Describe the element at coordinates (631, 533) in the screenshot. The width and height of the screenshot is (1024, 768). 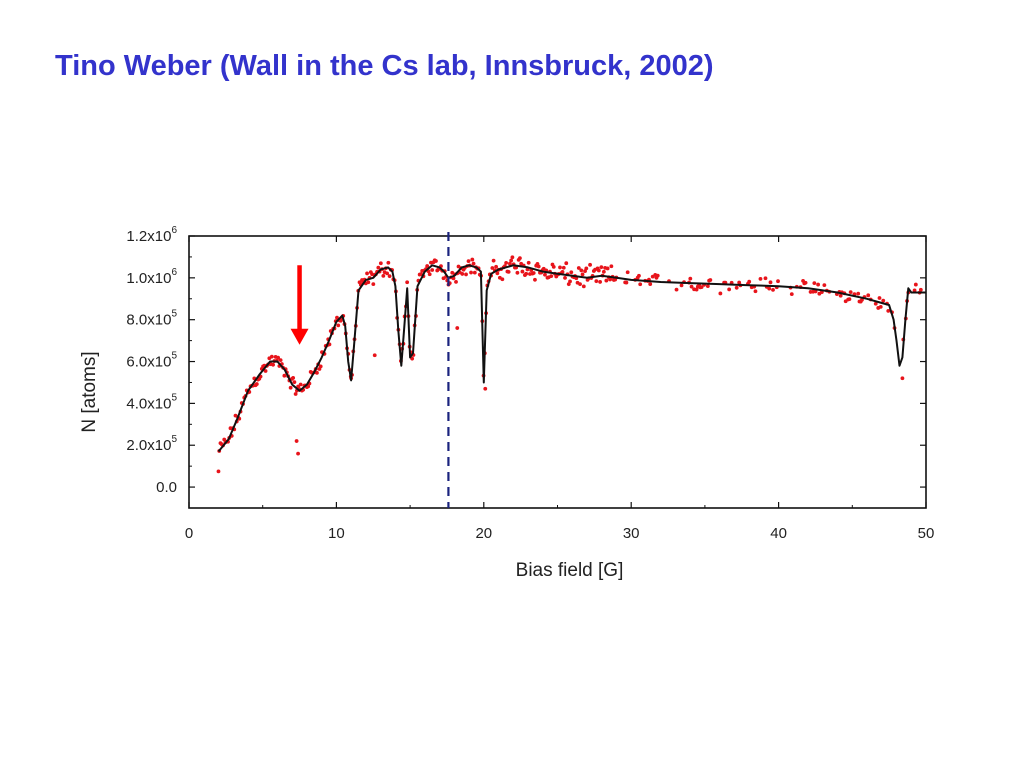
I see `x-tick-label: 30` at that location.